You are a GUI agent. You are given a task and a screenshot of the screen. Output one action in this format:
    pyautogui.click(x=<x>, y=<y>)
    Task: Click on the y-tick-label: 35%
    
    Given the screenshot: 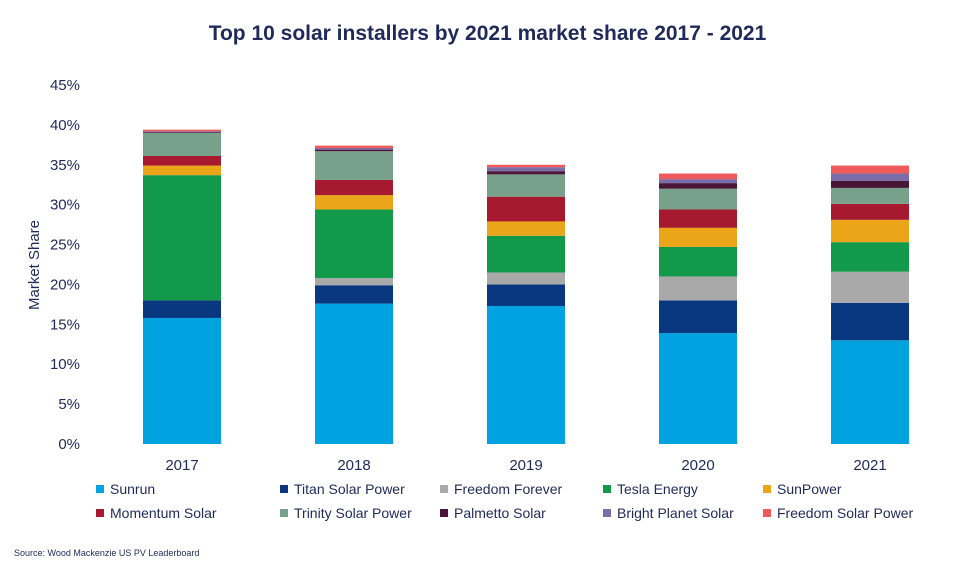 What is the action you would take?
    pyautogui.click(x=65, y=165)
    